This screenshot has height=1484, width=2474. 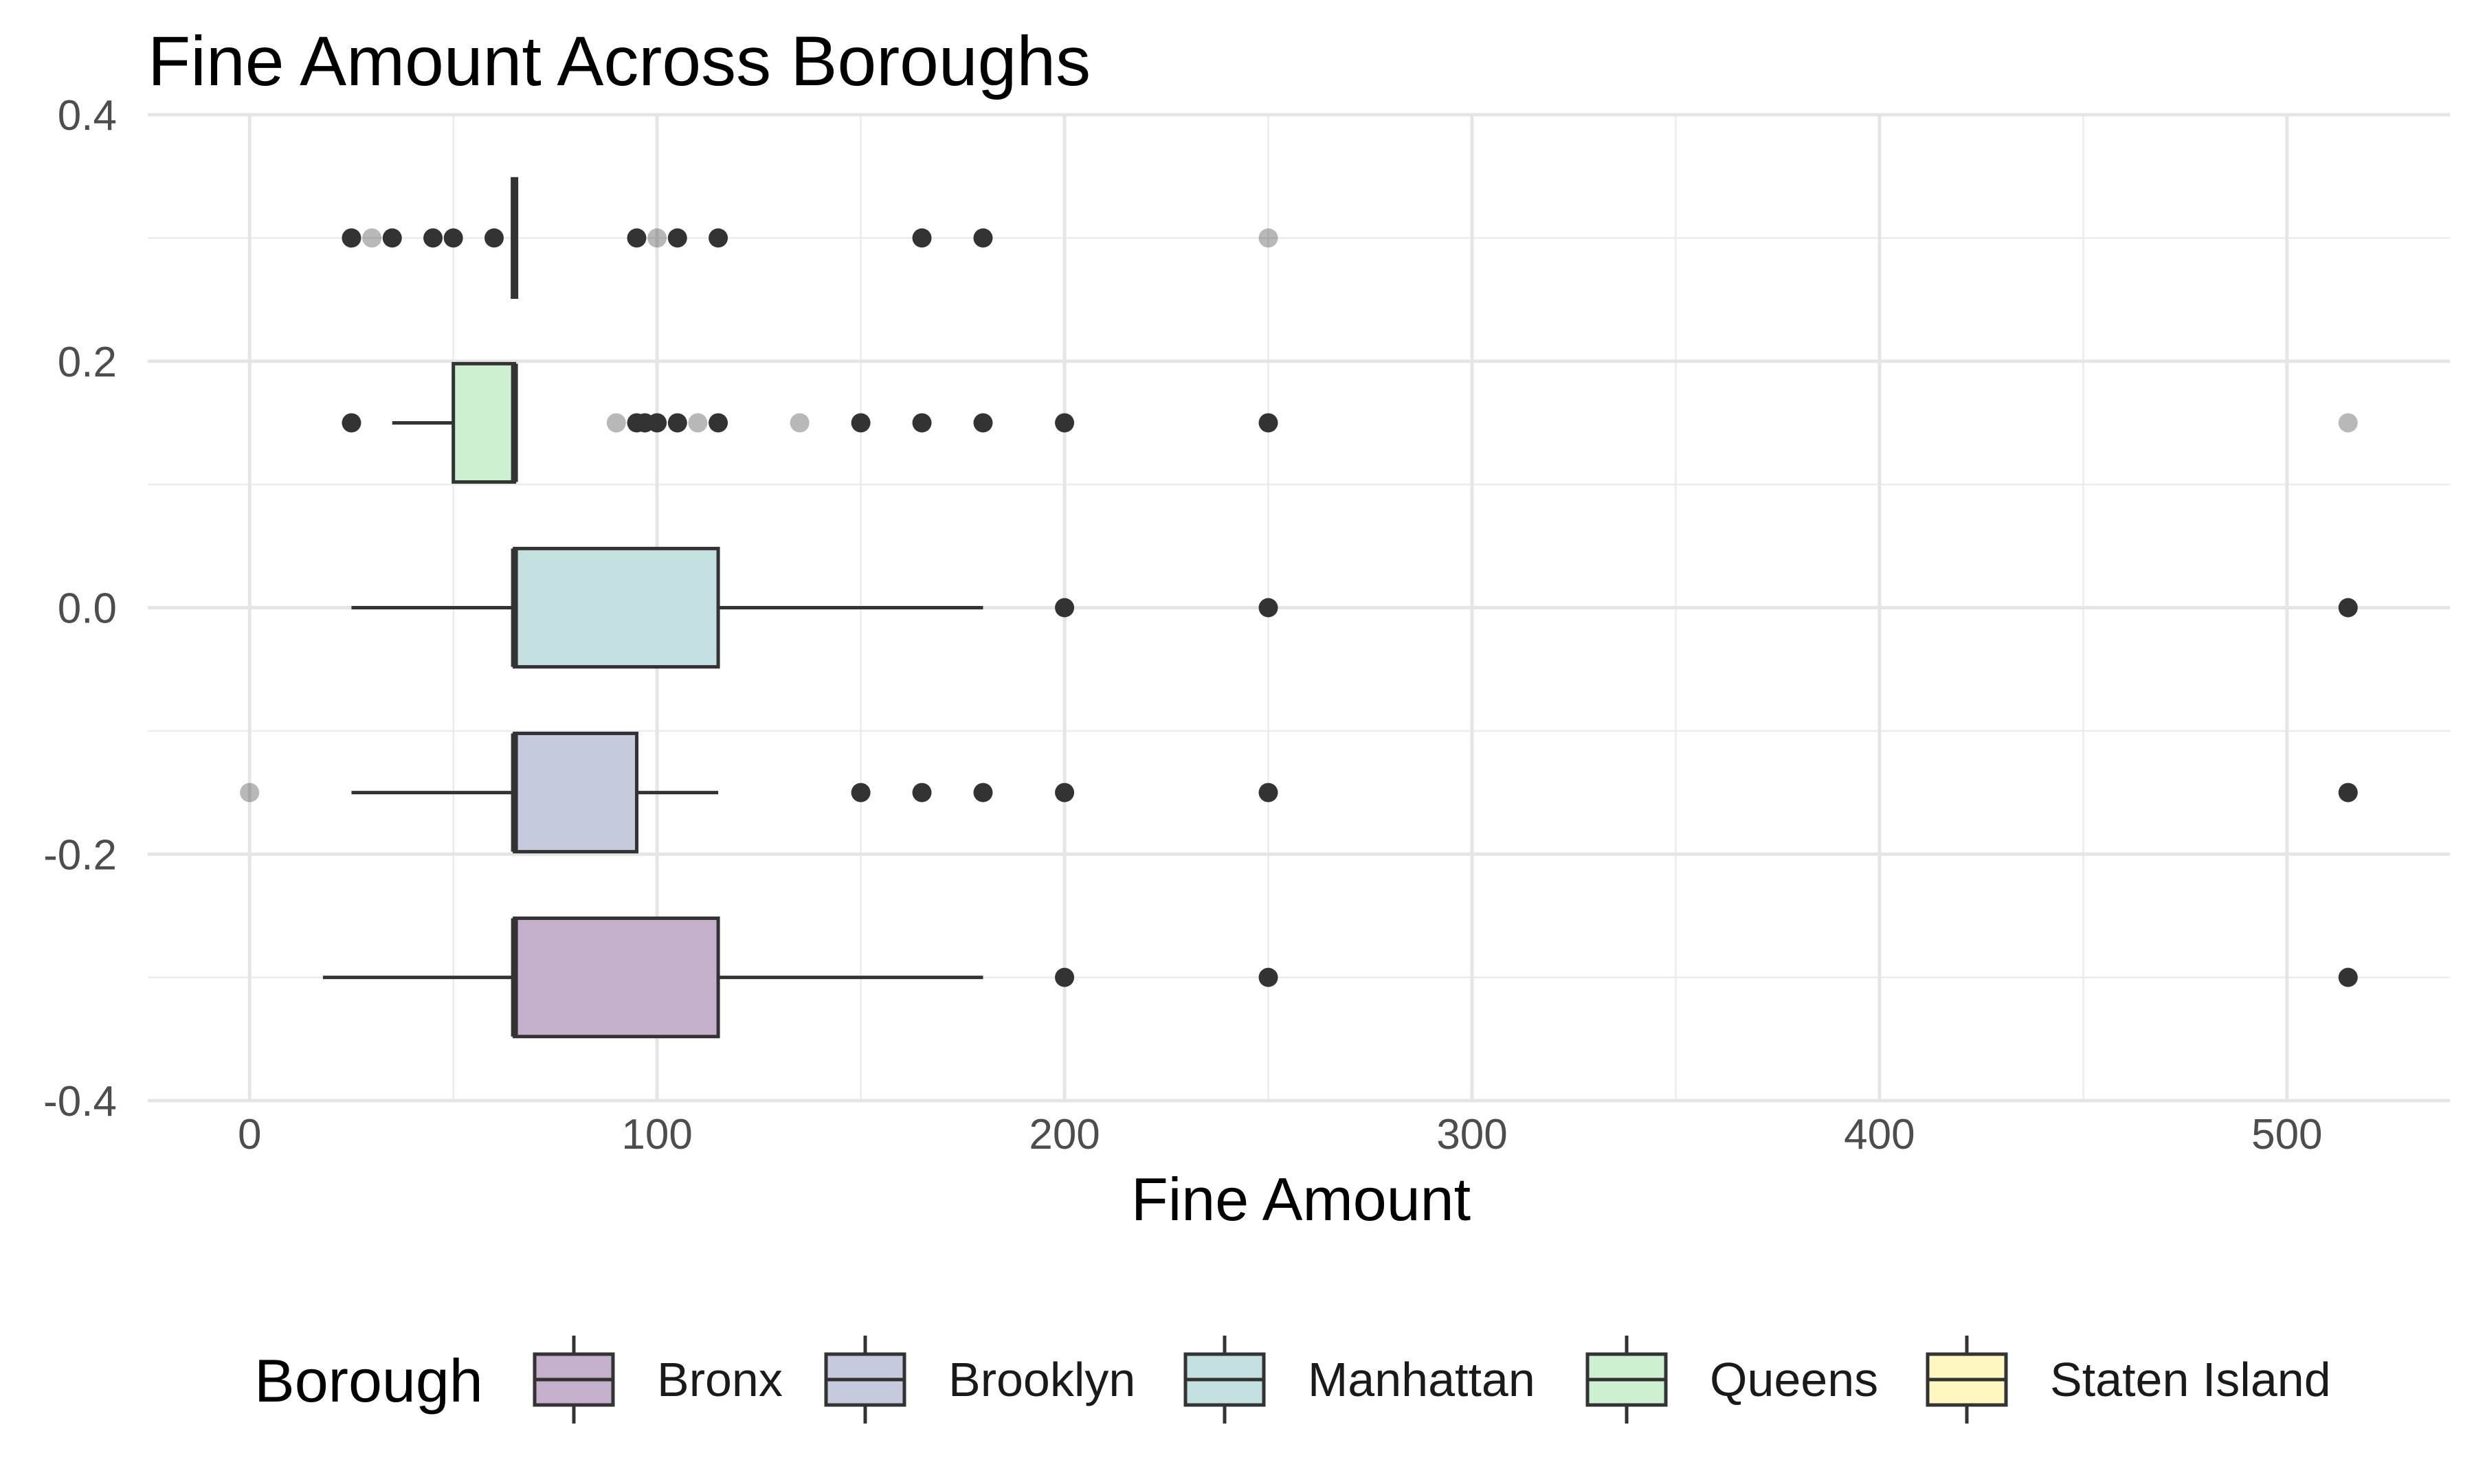 I want to click on box-manhattan, so click(x=667, y=607).